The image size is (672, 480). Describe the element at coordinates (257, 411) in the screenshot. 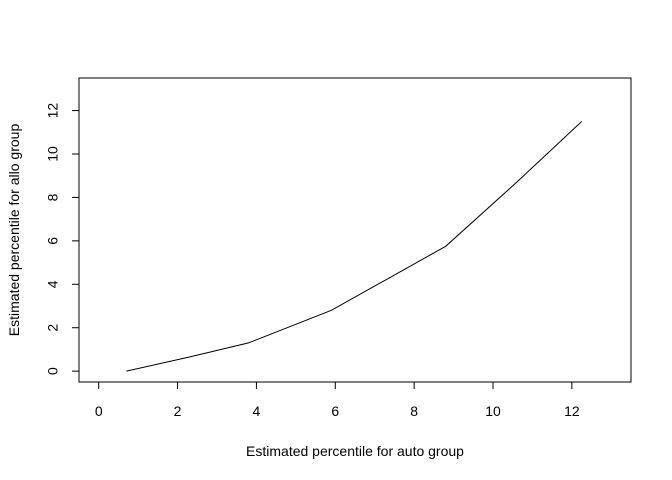

I see `x-tick-label: 4` at that location.